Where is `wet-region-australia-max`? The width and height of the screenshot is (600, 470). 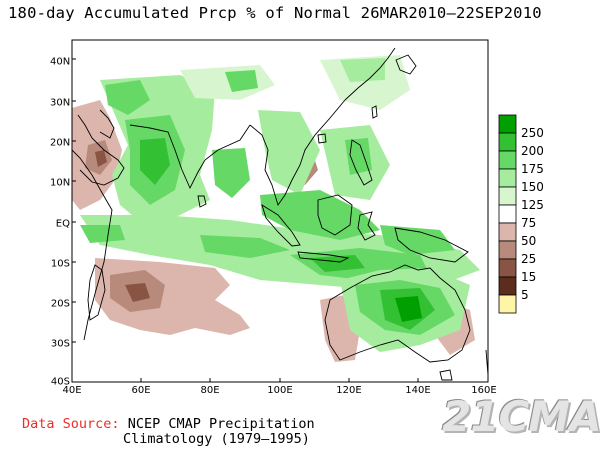 wet-region-australia-max is located at coordinates (408, 309).